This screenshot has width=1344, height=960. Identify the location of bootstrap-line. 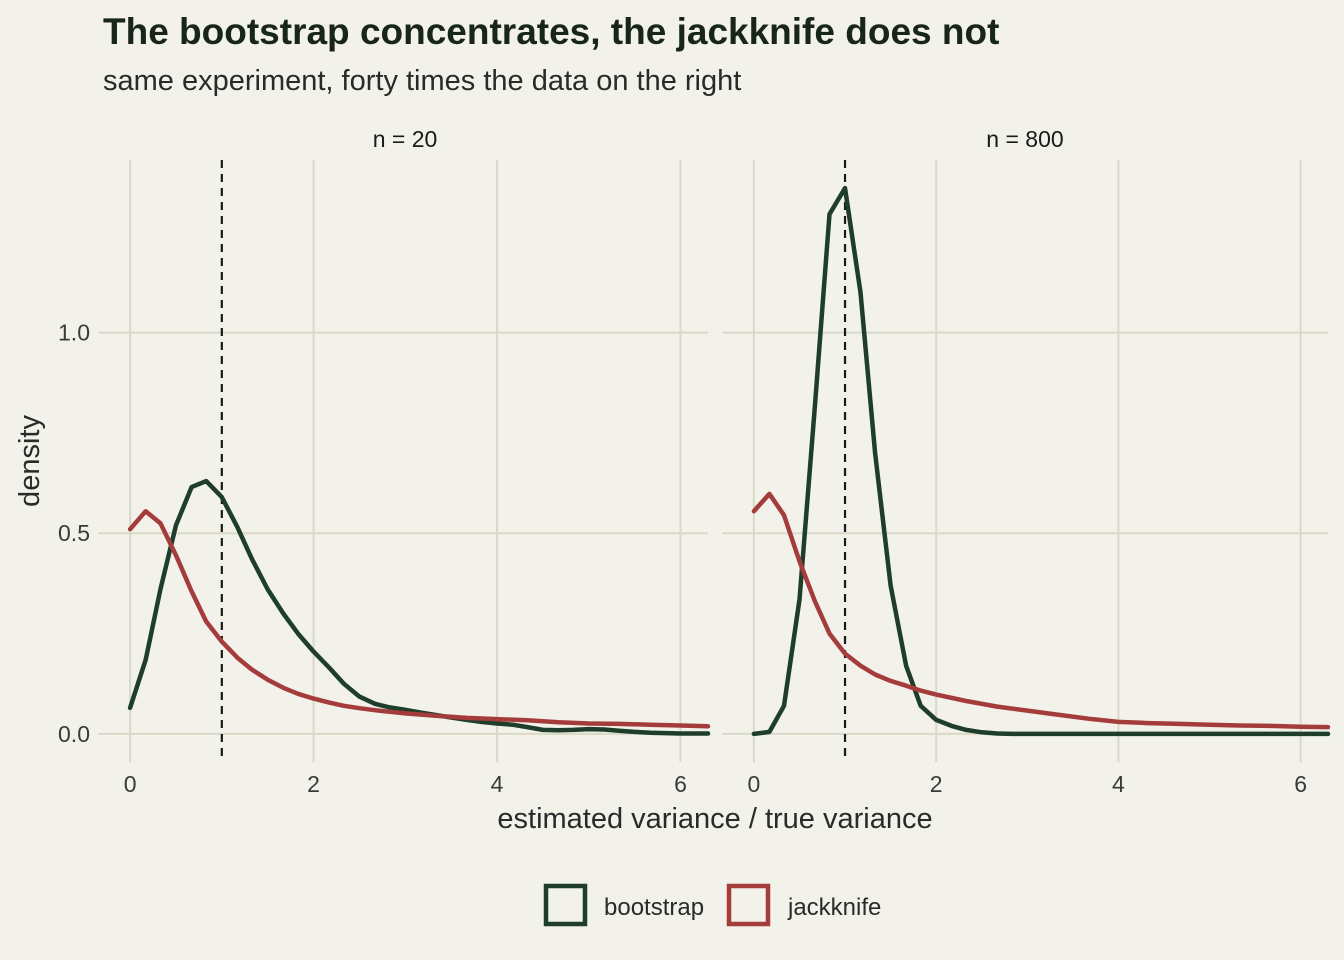
(419, 607).